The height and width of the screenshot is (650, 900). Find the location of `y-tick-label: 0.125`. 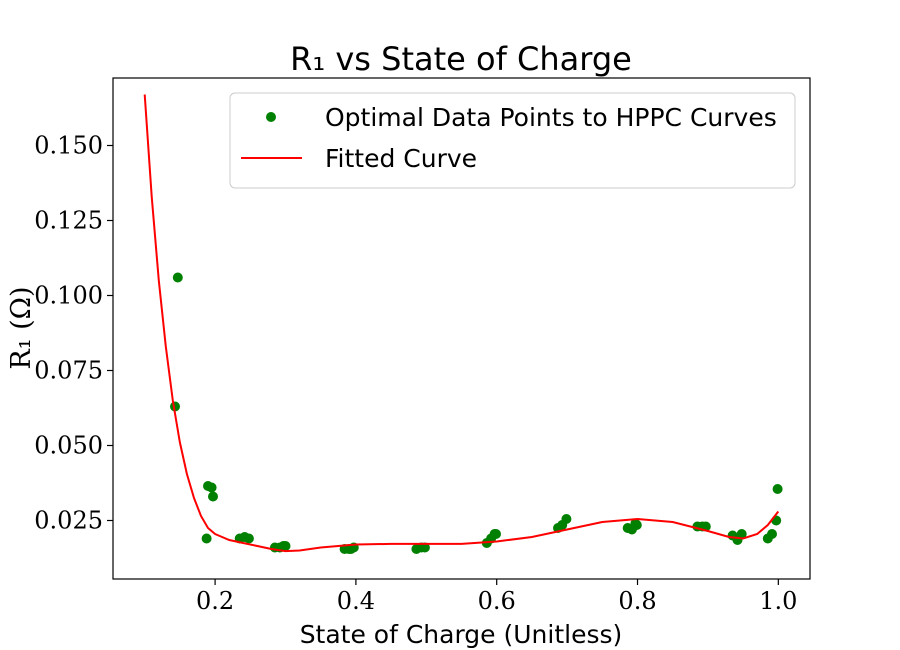

y-tick-label: 0.125 is located at coordinates (68, 221).